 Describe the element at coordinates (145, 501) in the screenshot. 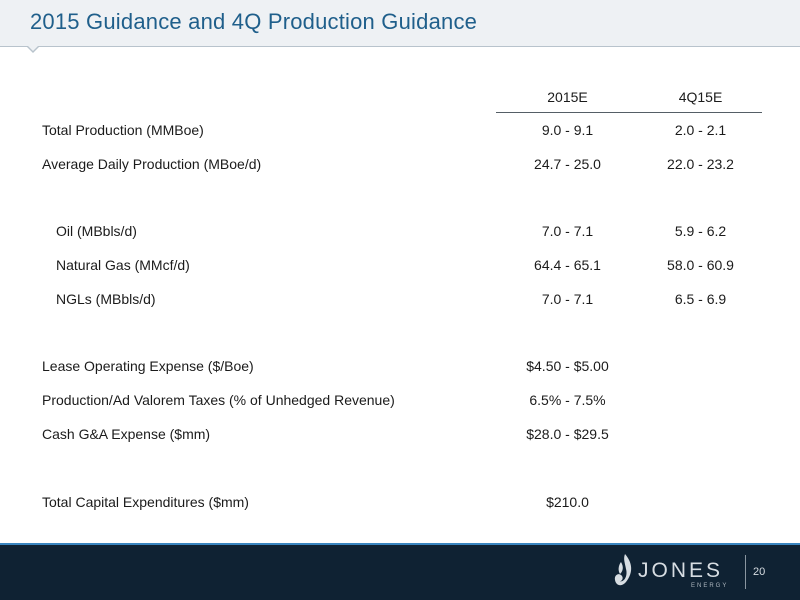

I see `row-label: Total Capital Expenditures ($mm)` at that location.